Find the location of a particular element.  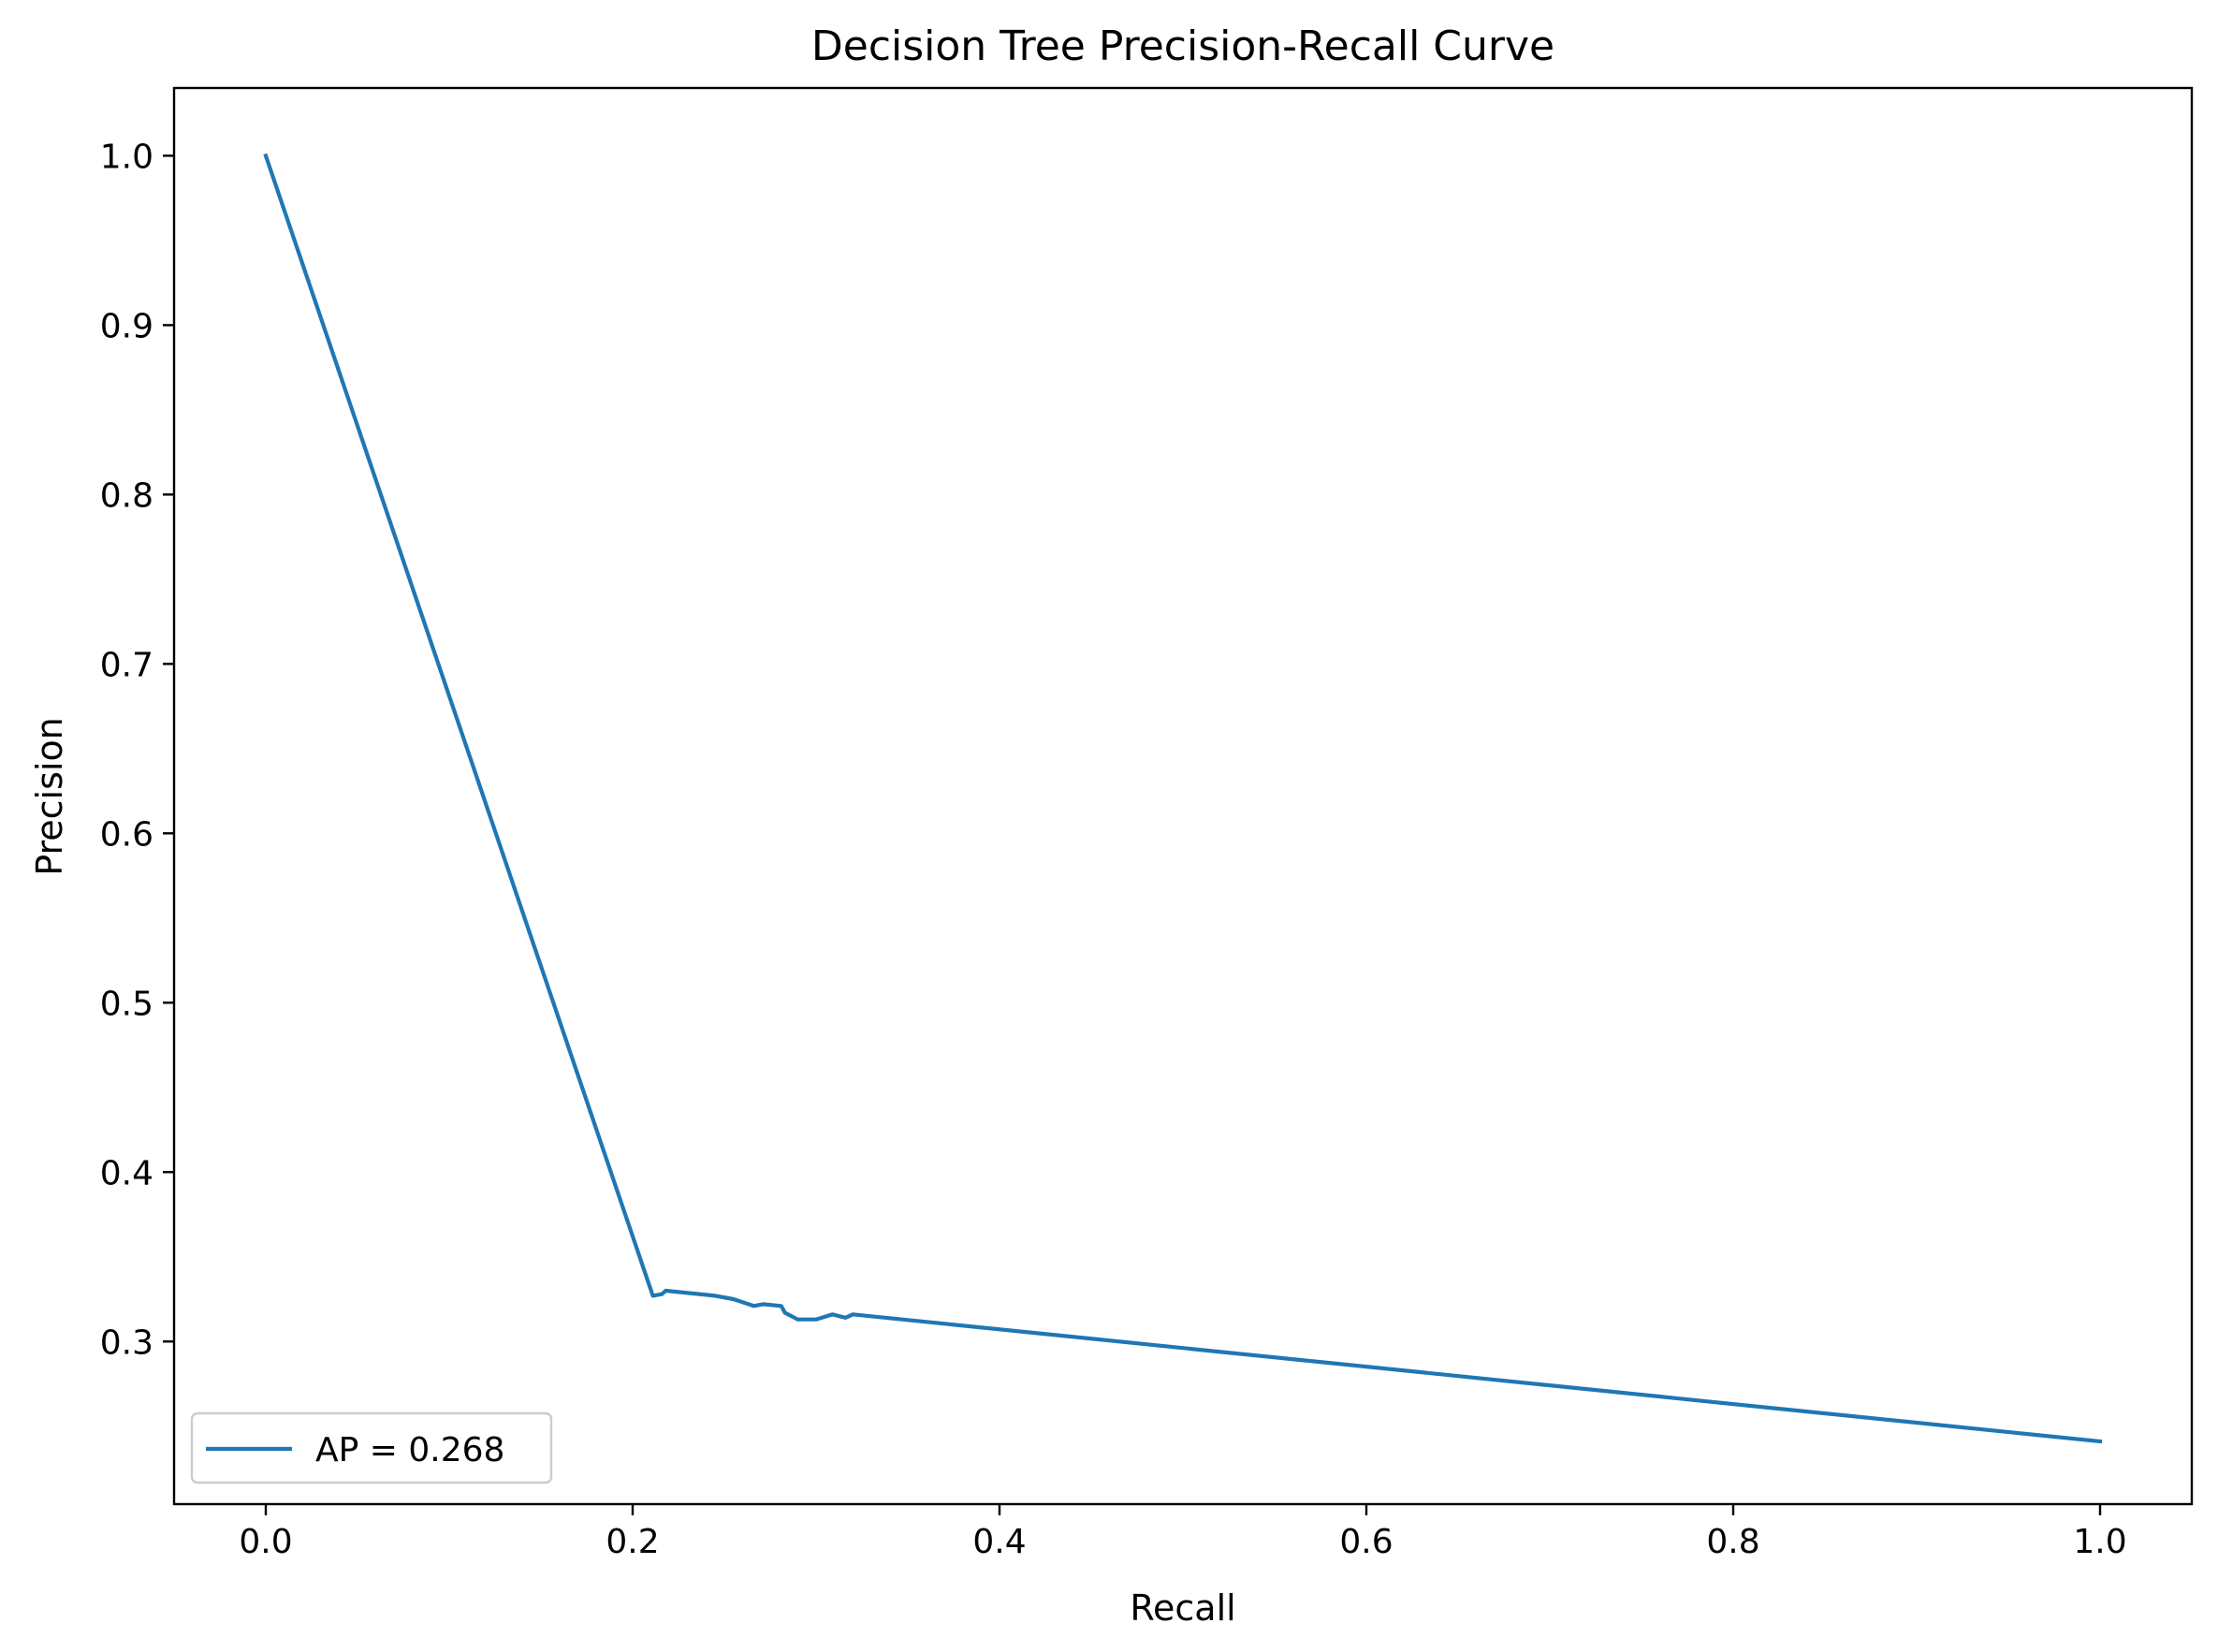

y-tick-label: 1.0 is located at coordinates (126, 157).